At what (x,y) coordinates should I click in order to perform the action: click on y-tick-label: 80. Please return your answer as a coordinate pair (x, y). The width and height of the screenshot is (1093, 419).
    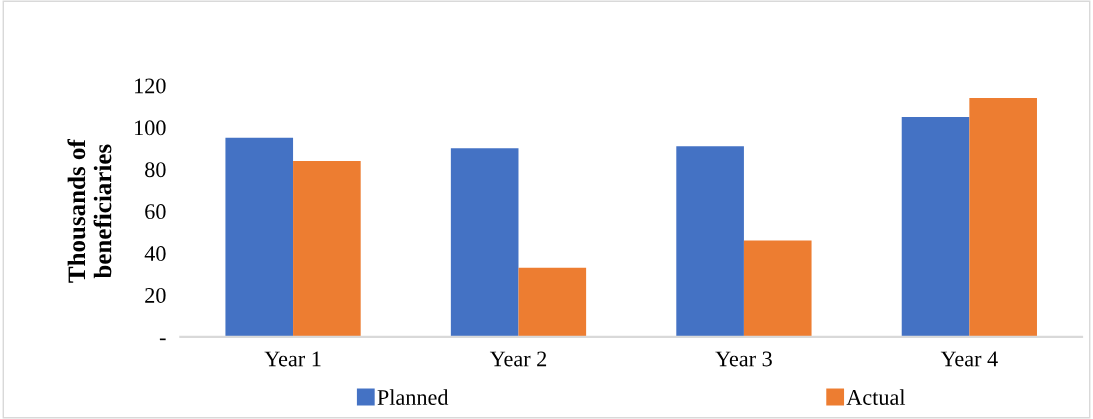
    Looking at the image, I should click on (155, 170).